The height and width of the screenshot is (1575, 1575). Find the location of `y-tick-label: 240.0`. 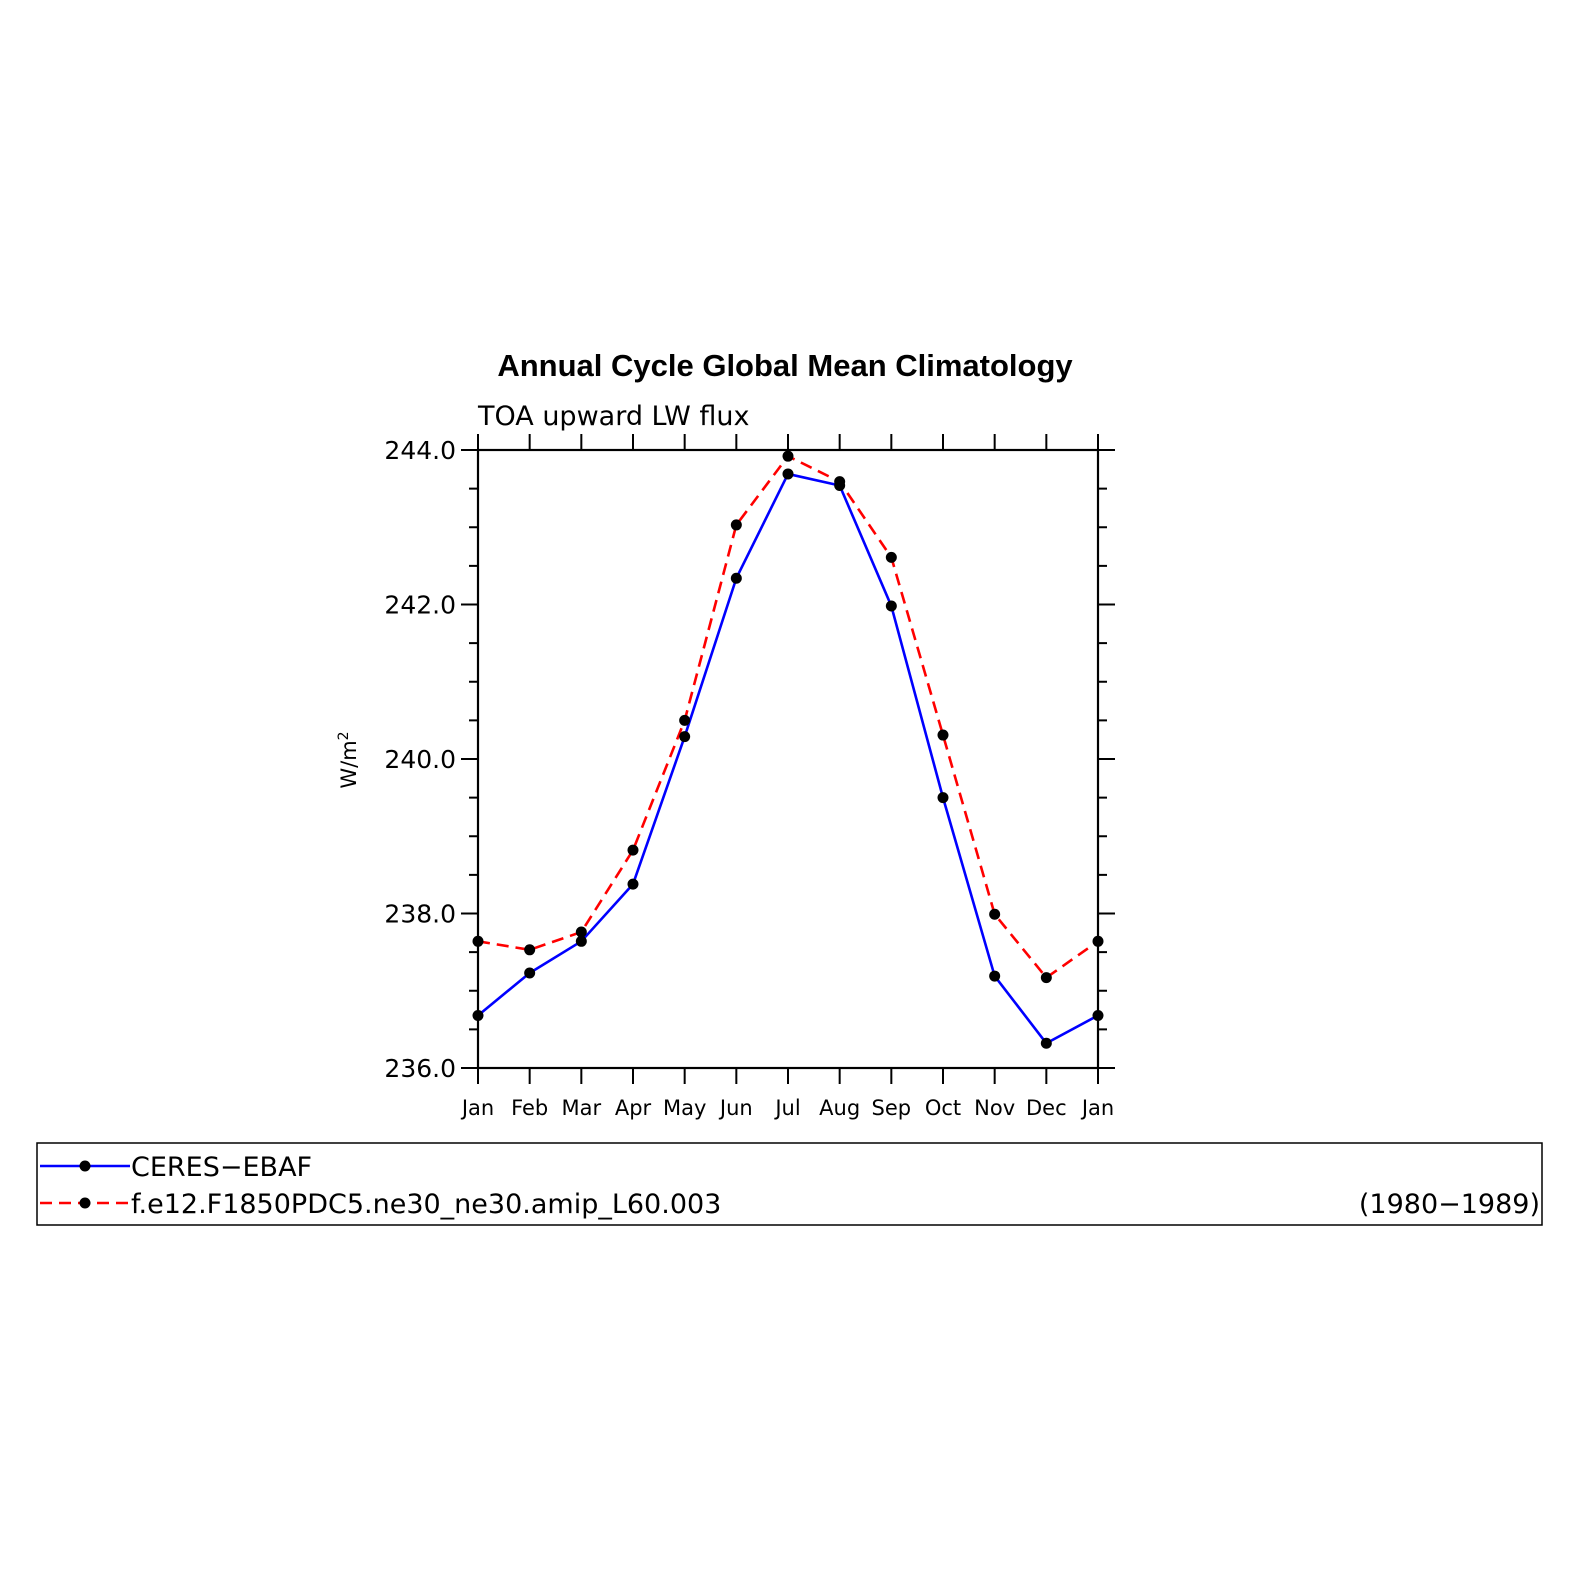

y-tick-label: 240.0 is located at coordinates (420, 759).